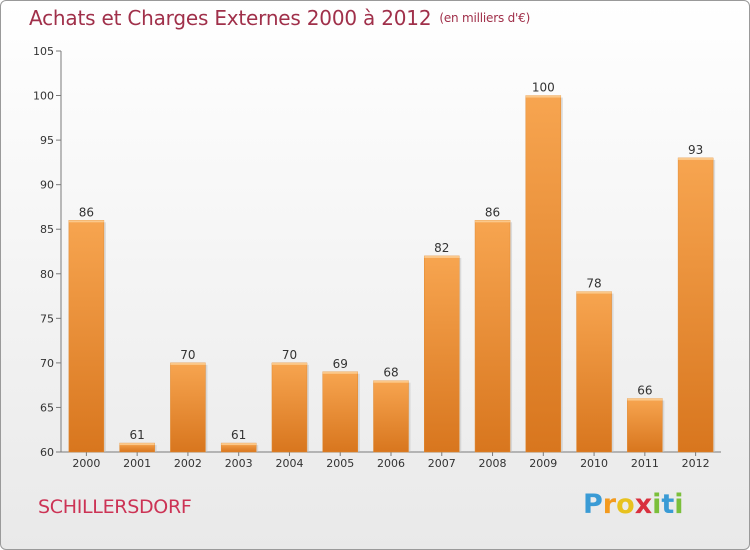 Image resolution: width=750 pixels, height=550 pixels. I want to click on y-tick-label: 100, so click(43, 96).